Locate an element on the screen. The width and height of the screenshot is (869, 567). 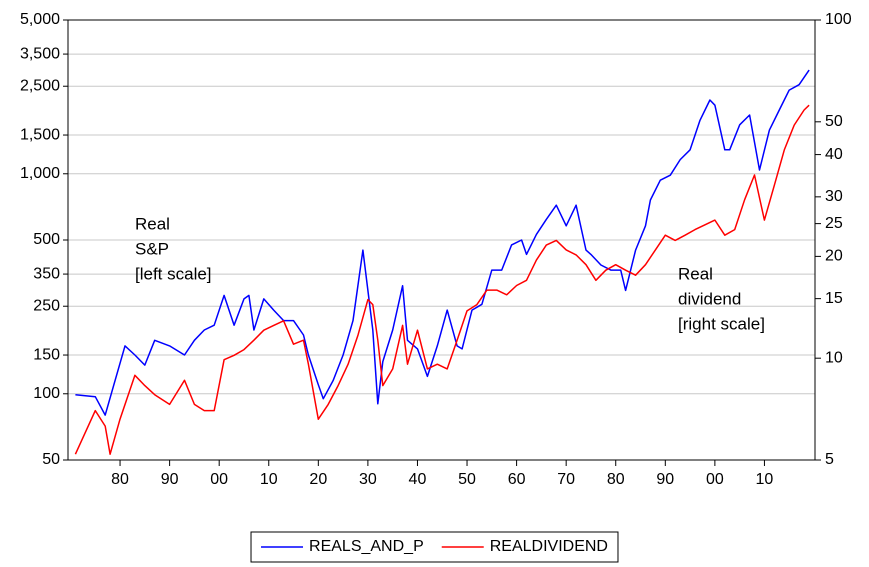
annotation: [left scale] is located at coordinates (173, 273).